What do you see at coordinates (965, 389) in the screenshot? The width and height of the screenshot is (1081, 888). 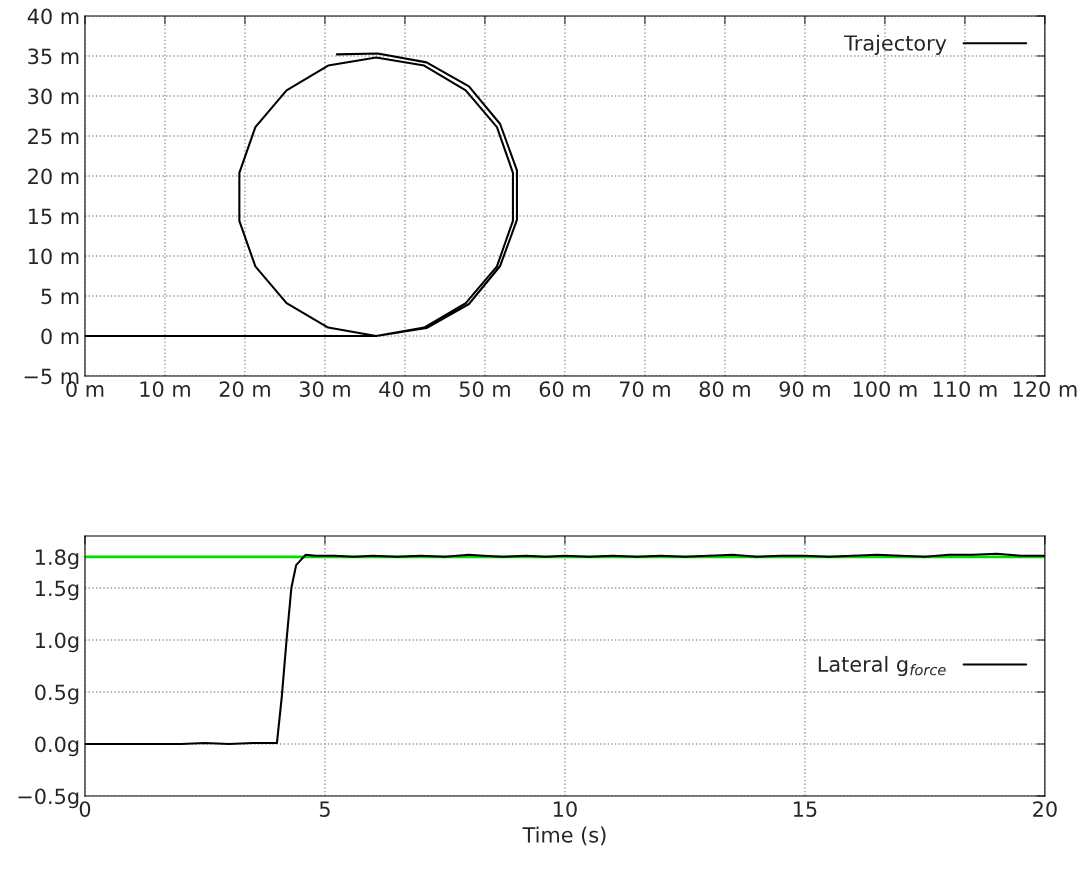 I see `x-tick-label: 110 m` at bounding box center [965, 389].